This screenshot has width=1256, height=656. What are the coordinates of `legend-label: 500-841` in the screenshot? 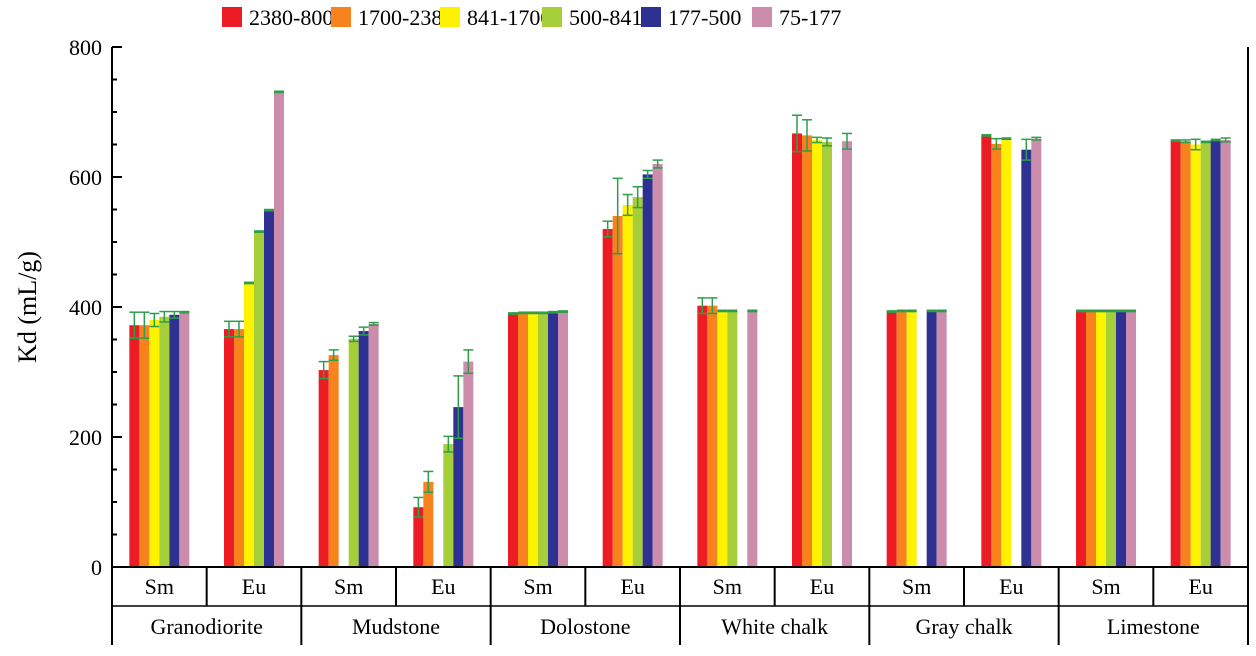 It's located at (605, 17).